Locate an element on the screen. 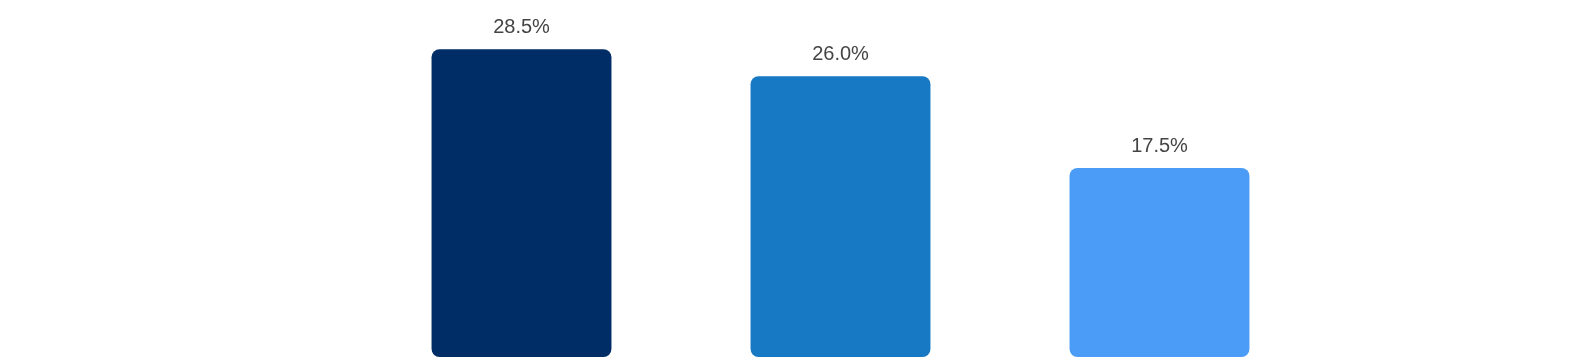 This screenshot has height=360, width=1576. data-label: 17.5% is located at coordinates (1160, 144).